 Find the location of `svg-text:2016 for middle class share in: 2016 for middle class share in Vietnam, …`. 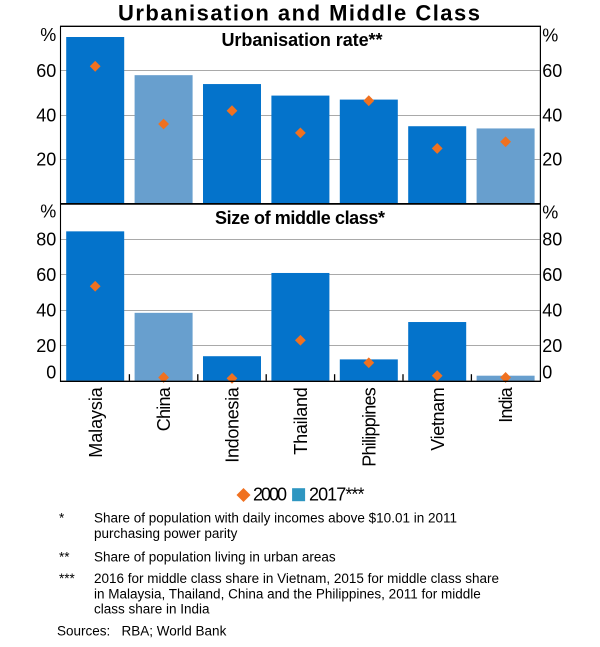

svg-text:2016 for middle class share in: 2016 for middle class share in Vietnam, … is located at coordinates (296, 578).